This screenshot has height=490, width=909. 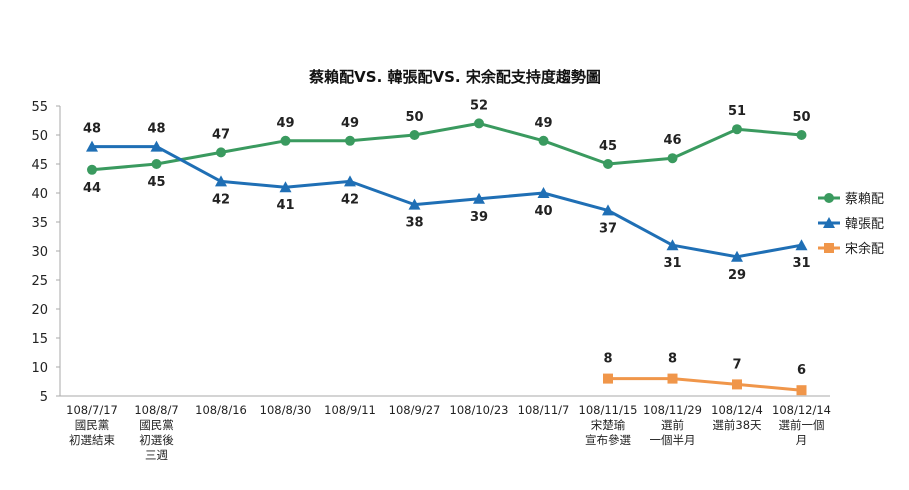 What do you see at coordinates (608, 228) in the screenshot?
I see `data-label: 37` at bounding box center [608, 228].